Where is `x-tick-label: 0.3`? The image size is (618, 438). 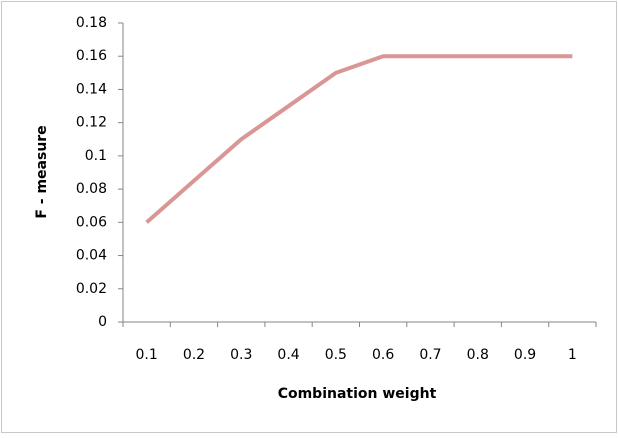
x-tick-label: 0.3 is located at coordinates (241, 355).